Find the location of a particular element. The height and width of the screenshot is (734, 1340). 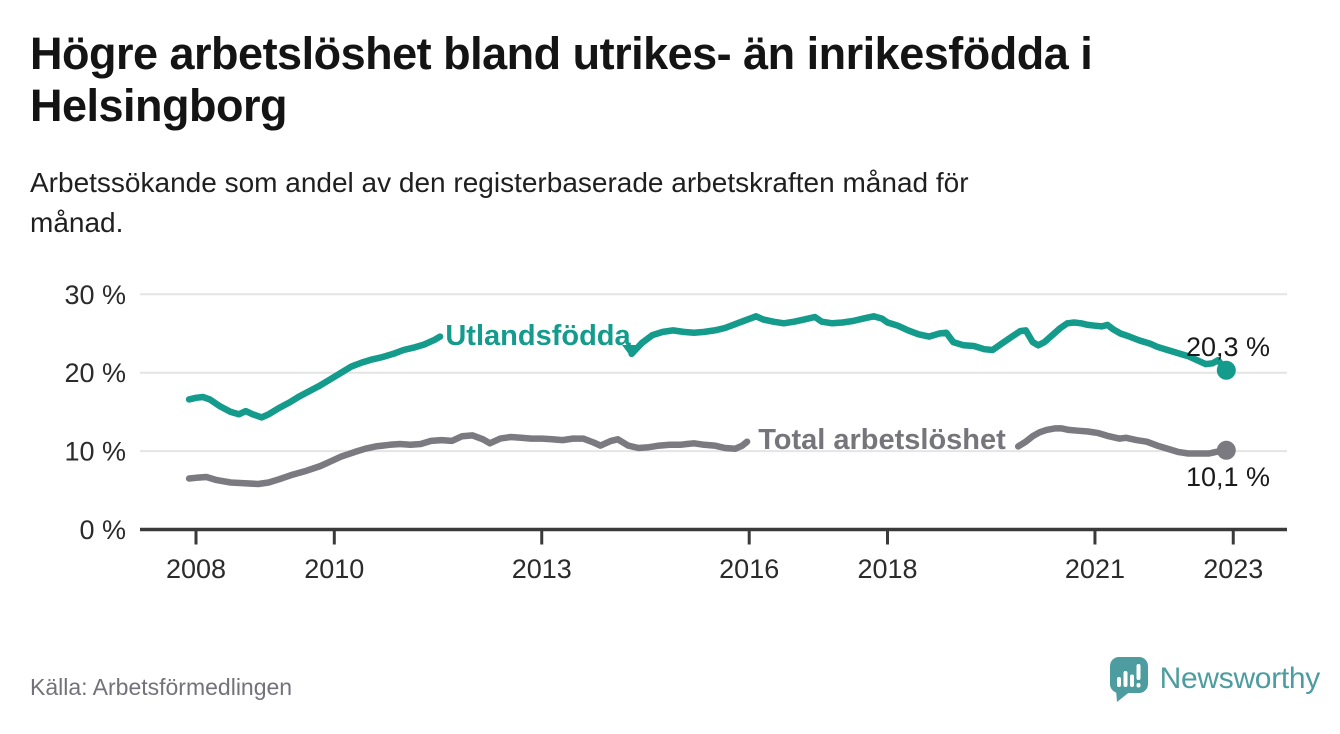

x-tick-label: 2023 is located at coordinates (1233, 569).